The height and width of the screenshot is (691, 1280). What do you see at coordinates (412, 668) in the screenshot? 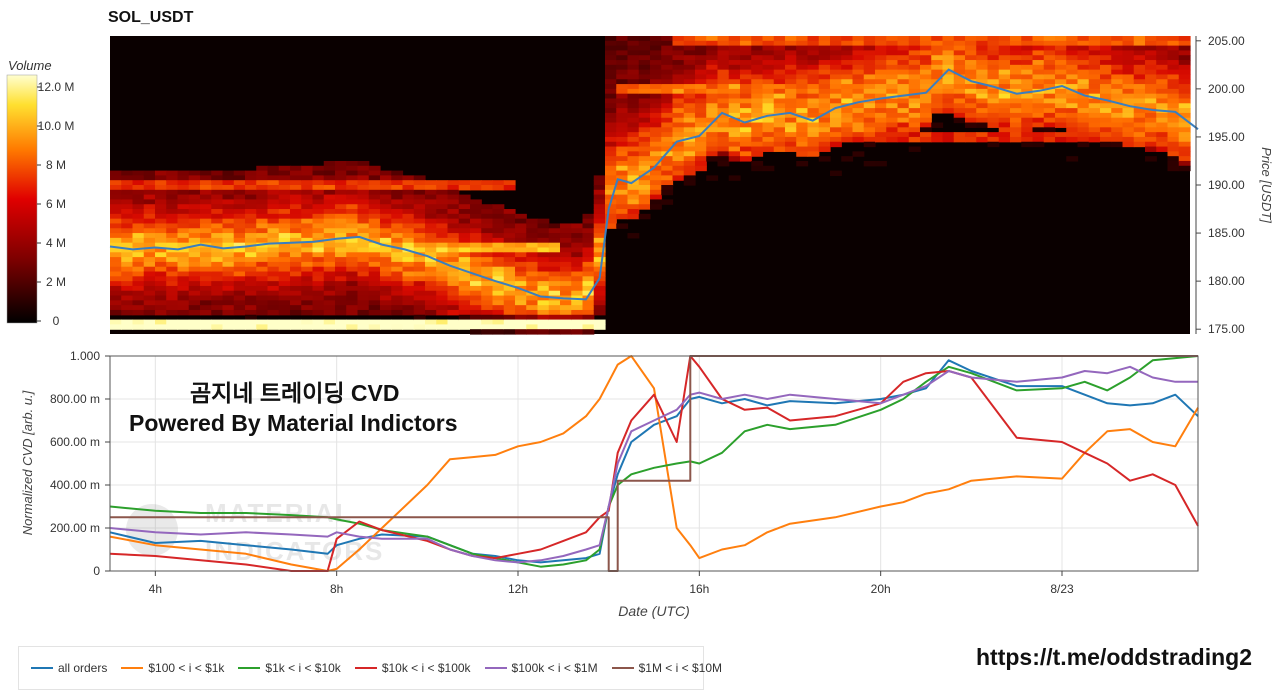
I see `legend-item: $10k < i < $100k` at bounding box center [412, 668].